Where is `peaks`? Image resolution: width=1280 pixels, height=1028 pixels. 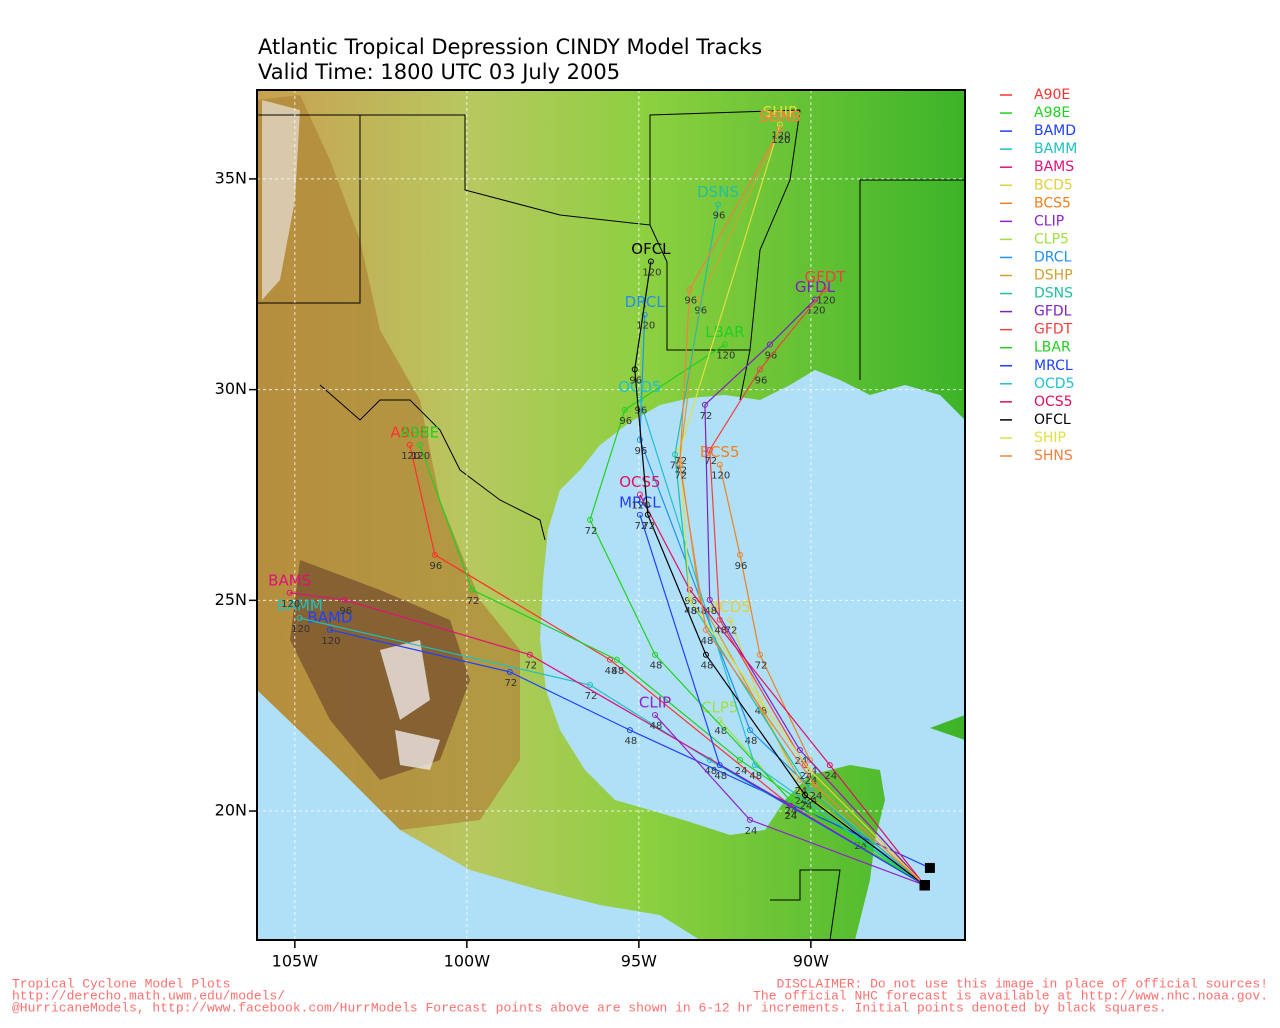
peaks is located at coordinates (281, 200).